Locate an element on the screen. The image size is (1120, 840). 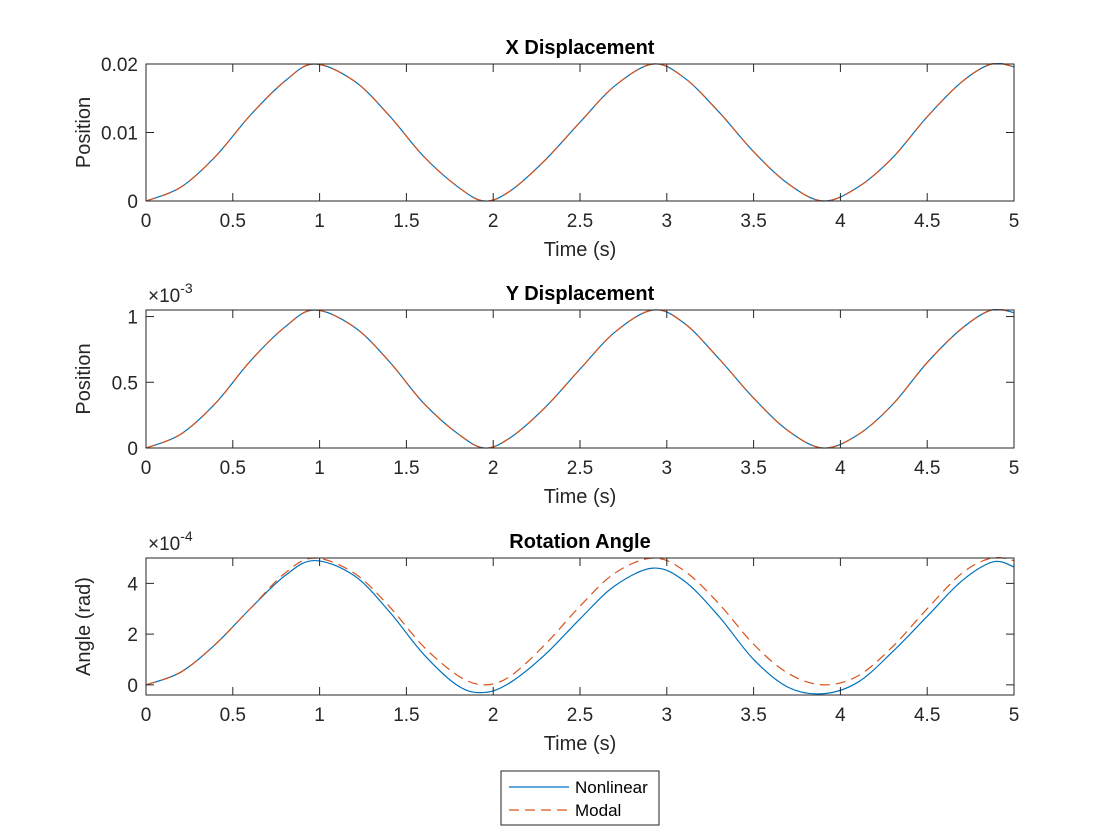
y-tick-label: 0.01 is located at coordinates (119, 134).